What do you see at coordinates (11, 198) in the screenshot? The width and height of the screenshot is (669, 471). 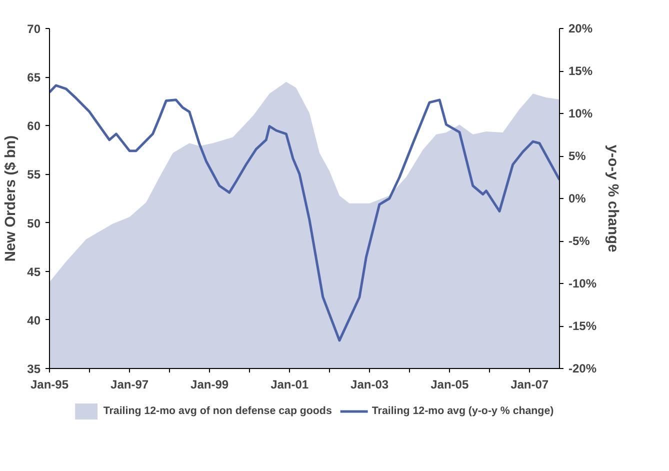 I see `y-axis-title: New Orders ($ bn)` at bounding box center [11, 198].